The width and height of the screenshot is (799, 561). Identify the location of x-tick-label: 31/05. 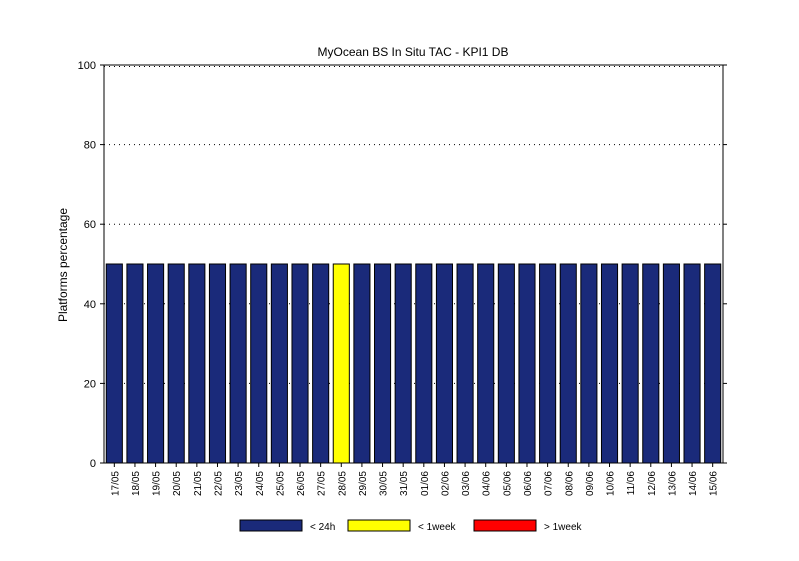
(404, 483).